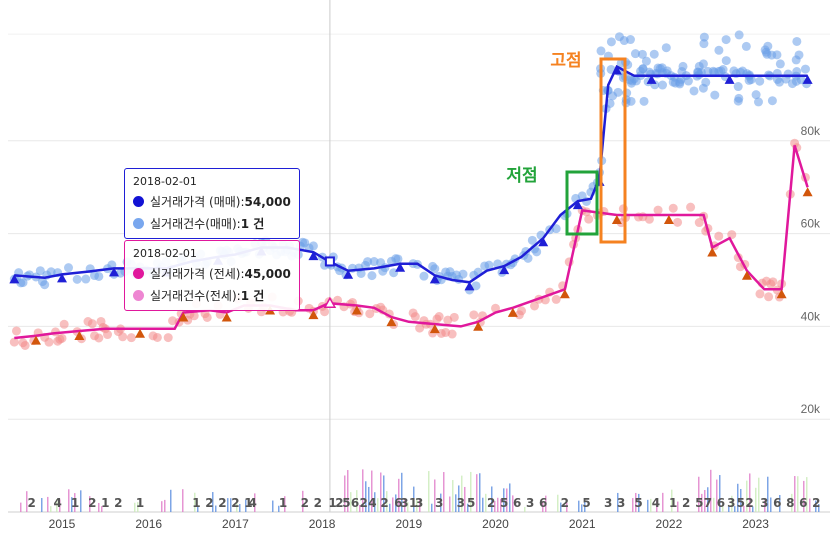 Image resolution: width=839 pixels, height=543 pixels. Describe the element at coordinates (322, 524) in the screenshot. I see `x-tick-label: 2018` at that location.